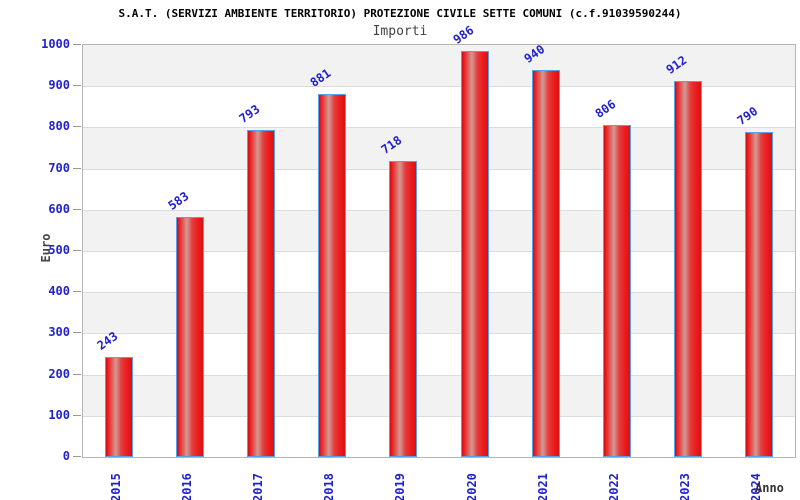 This screenshot has width=800, height=500. What do you see at coordinates (769, 488) in the screenshot?
I see `x-axis-title: Anno` at bounding box center [769, 488].